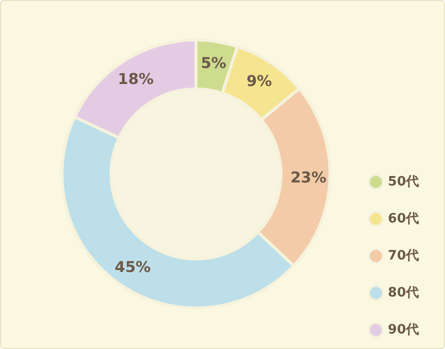 The height and width of the screenshot is (349, 445). What do you see at coordinates (213, 63) in the screenshot?
I see `data-label: 5%` at bounding box center [213, 63].